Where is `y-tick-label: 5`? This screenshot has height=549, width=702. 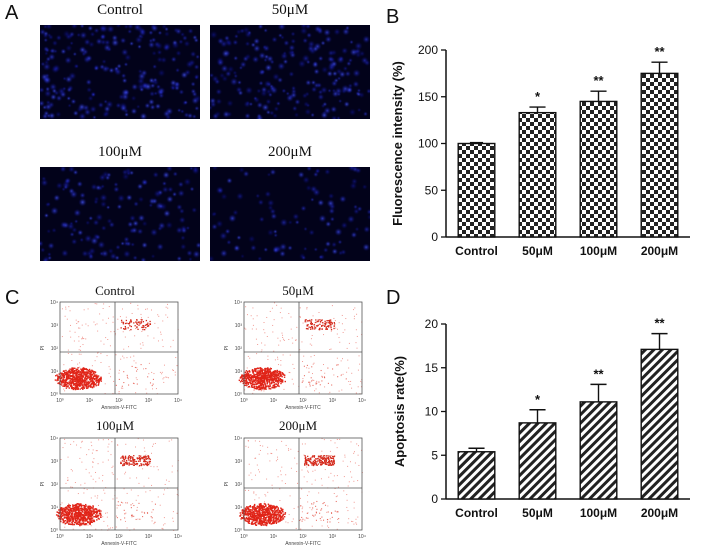 y-tick-label: 5 is located at coordinates (434, 455).